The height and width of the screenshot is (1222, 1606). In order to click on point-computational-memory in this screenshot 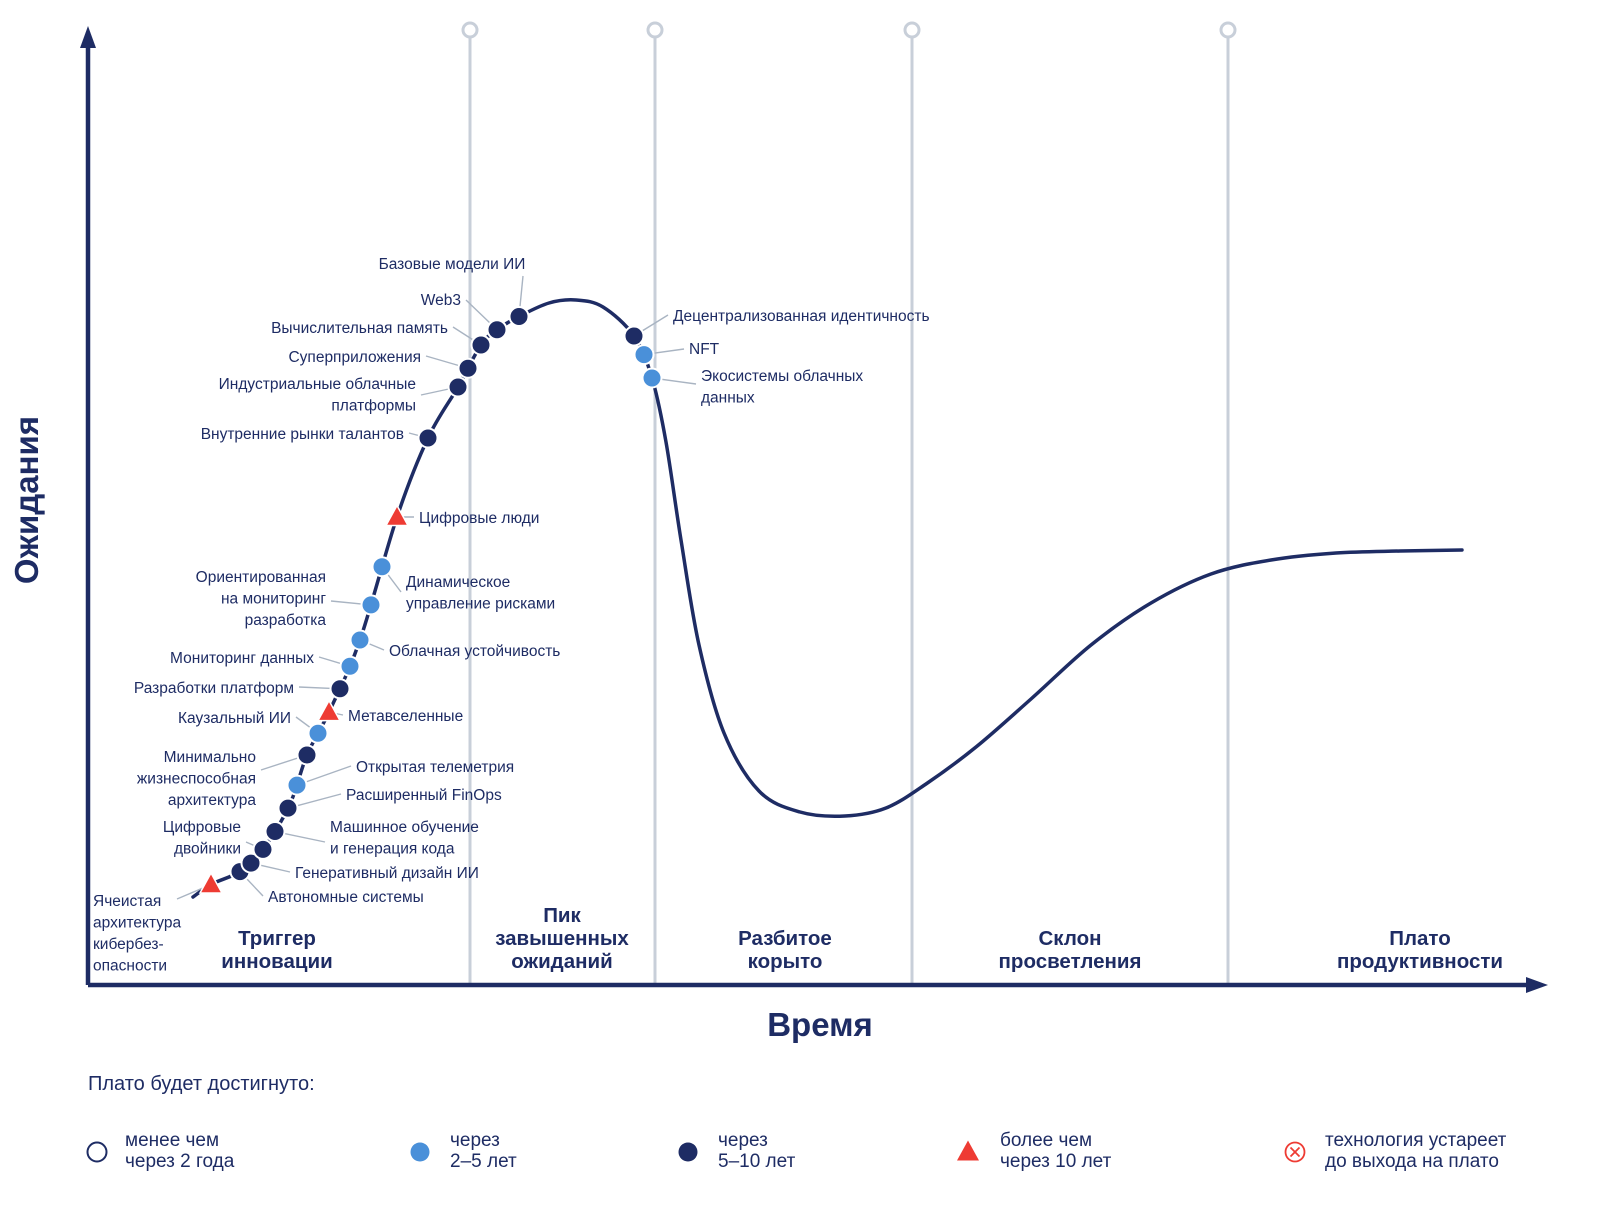, I will do `click(481, 345)`.